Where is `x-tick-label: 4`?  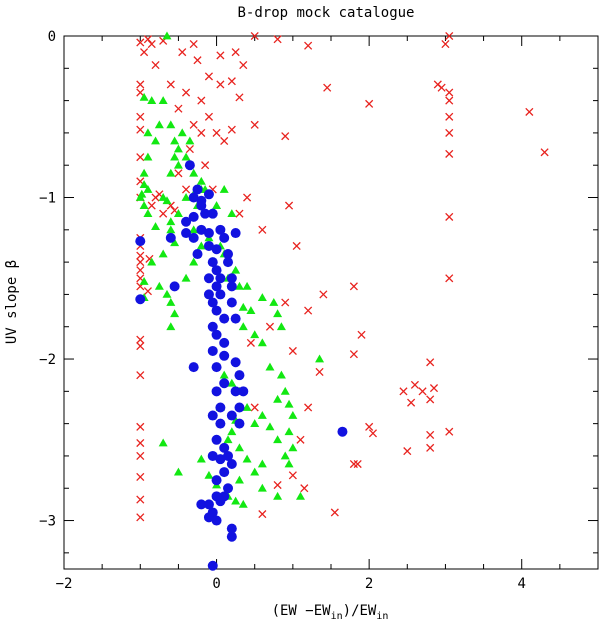 x-tick-label: 4 is located at coordinates (521, 584).